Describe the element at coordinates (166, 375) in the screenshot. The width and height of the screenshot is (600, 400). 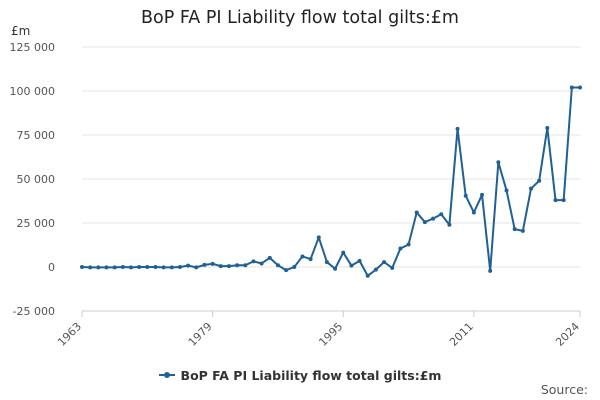
I see `legend-line-marker` at that location.